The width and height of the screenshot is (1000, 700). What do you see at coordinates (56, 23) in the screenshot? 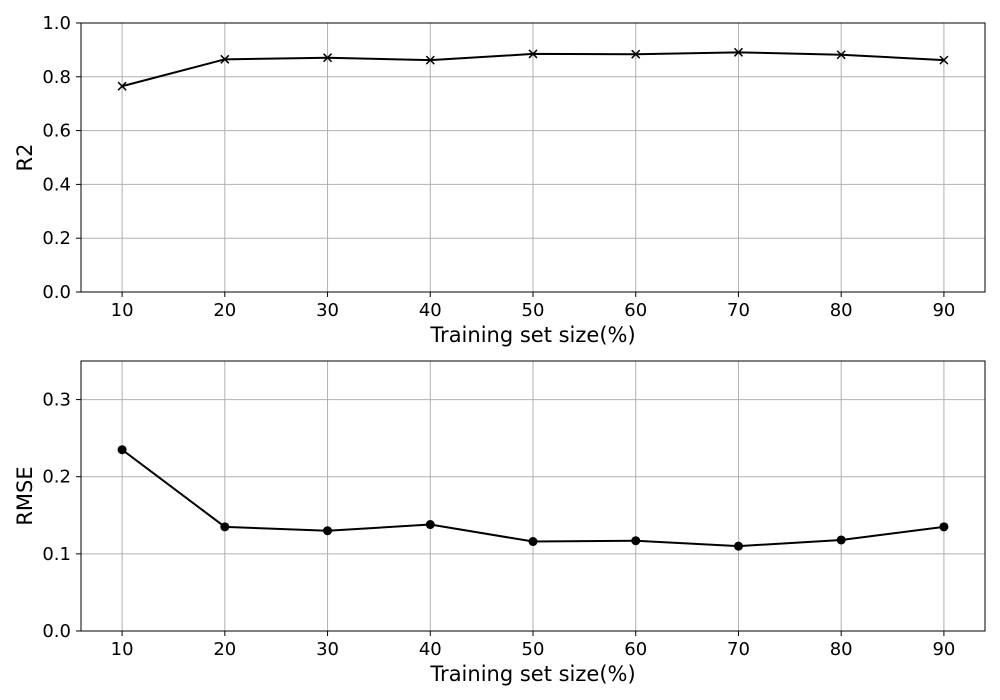
I see `r2-ytick-label: 1.0` at bounding box center [56, 23].